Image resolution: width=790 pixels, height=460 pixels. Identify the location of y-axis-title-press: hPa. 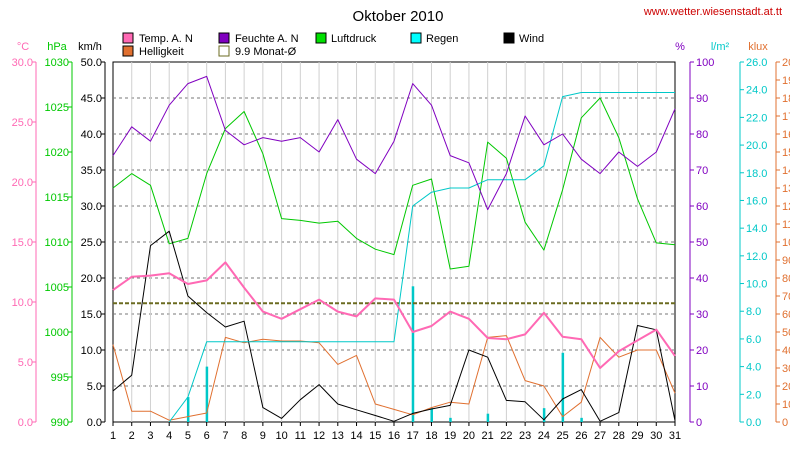
(57, 47).